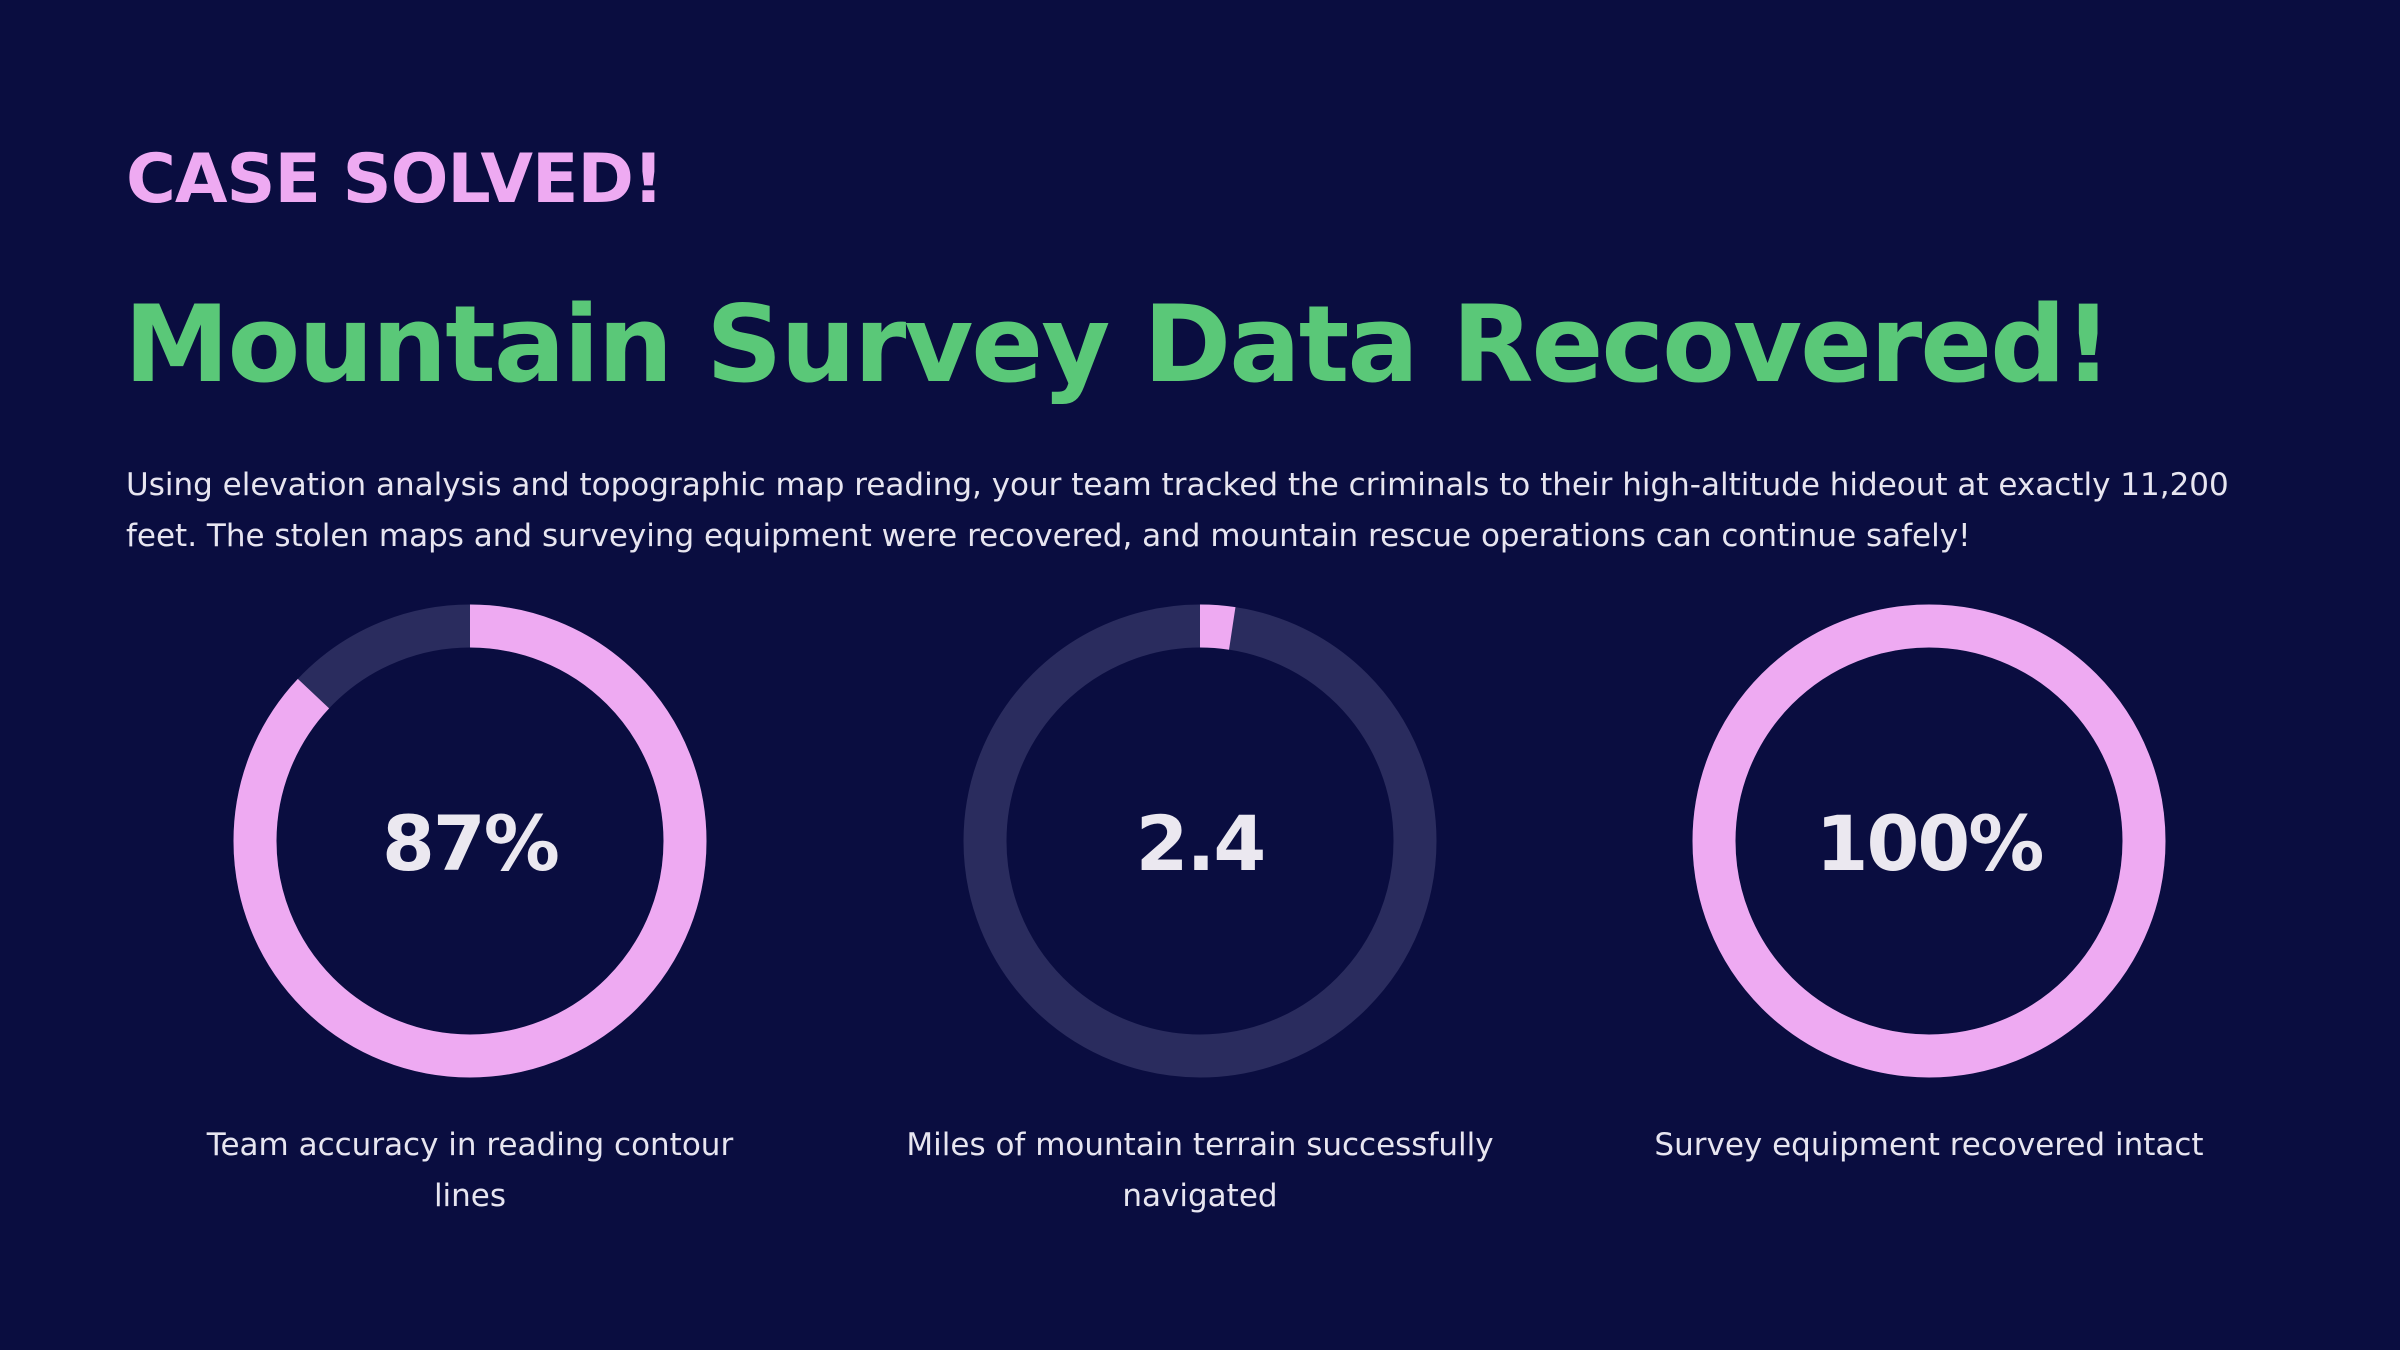 The width and height of the screenshot is (2400, 1350). Describe the element at coordinates (1929, 1145) in the screenshot. I see `equipment-label: Survey equipment recovered intact` at that location.